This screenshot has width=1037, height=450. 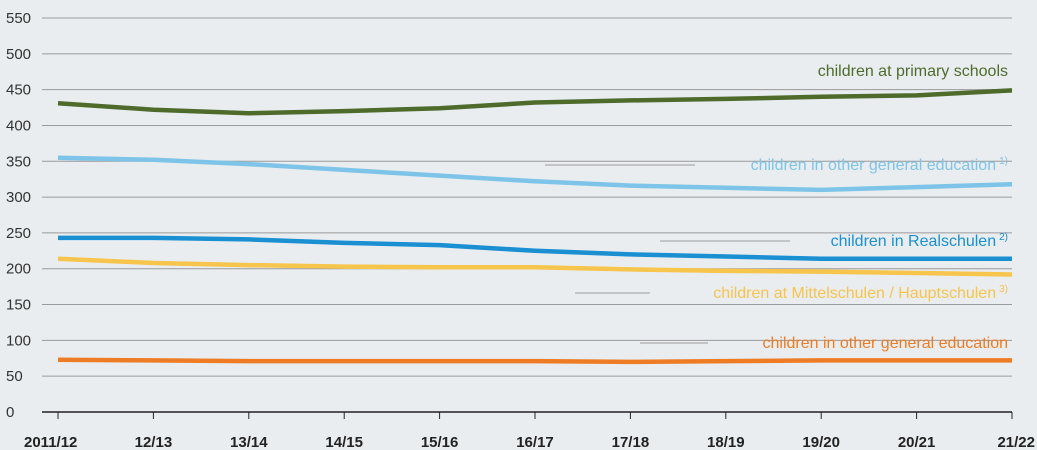 What do you see at coordinates (18, 161) in the screenshot?
I see `y-tick-label: 350` at bounding box center [18, 161].